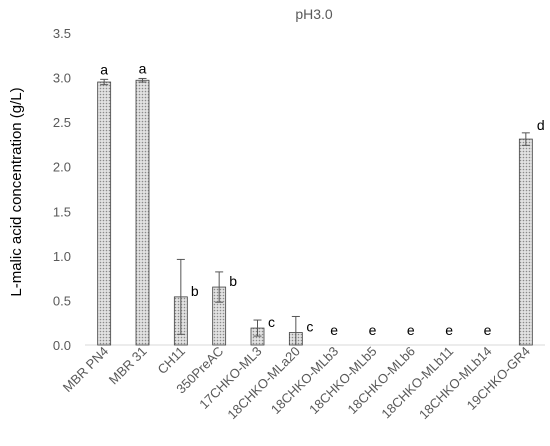 Image resolution: width=550 pixels, height=446 pixels. I want to click on y-tick-label: 3.0, so click(62, 78).